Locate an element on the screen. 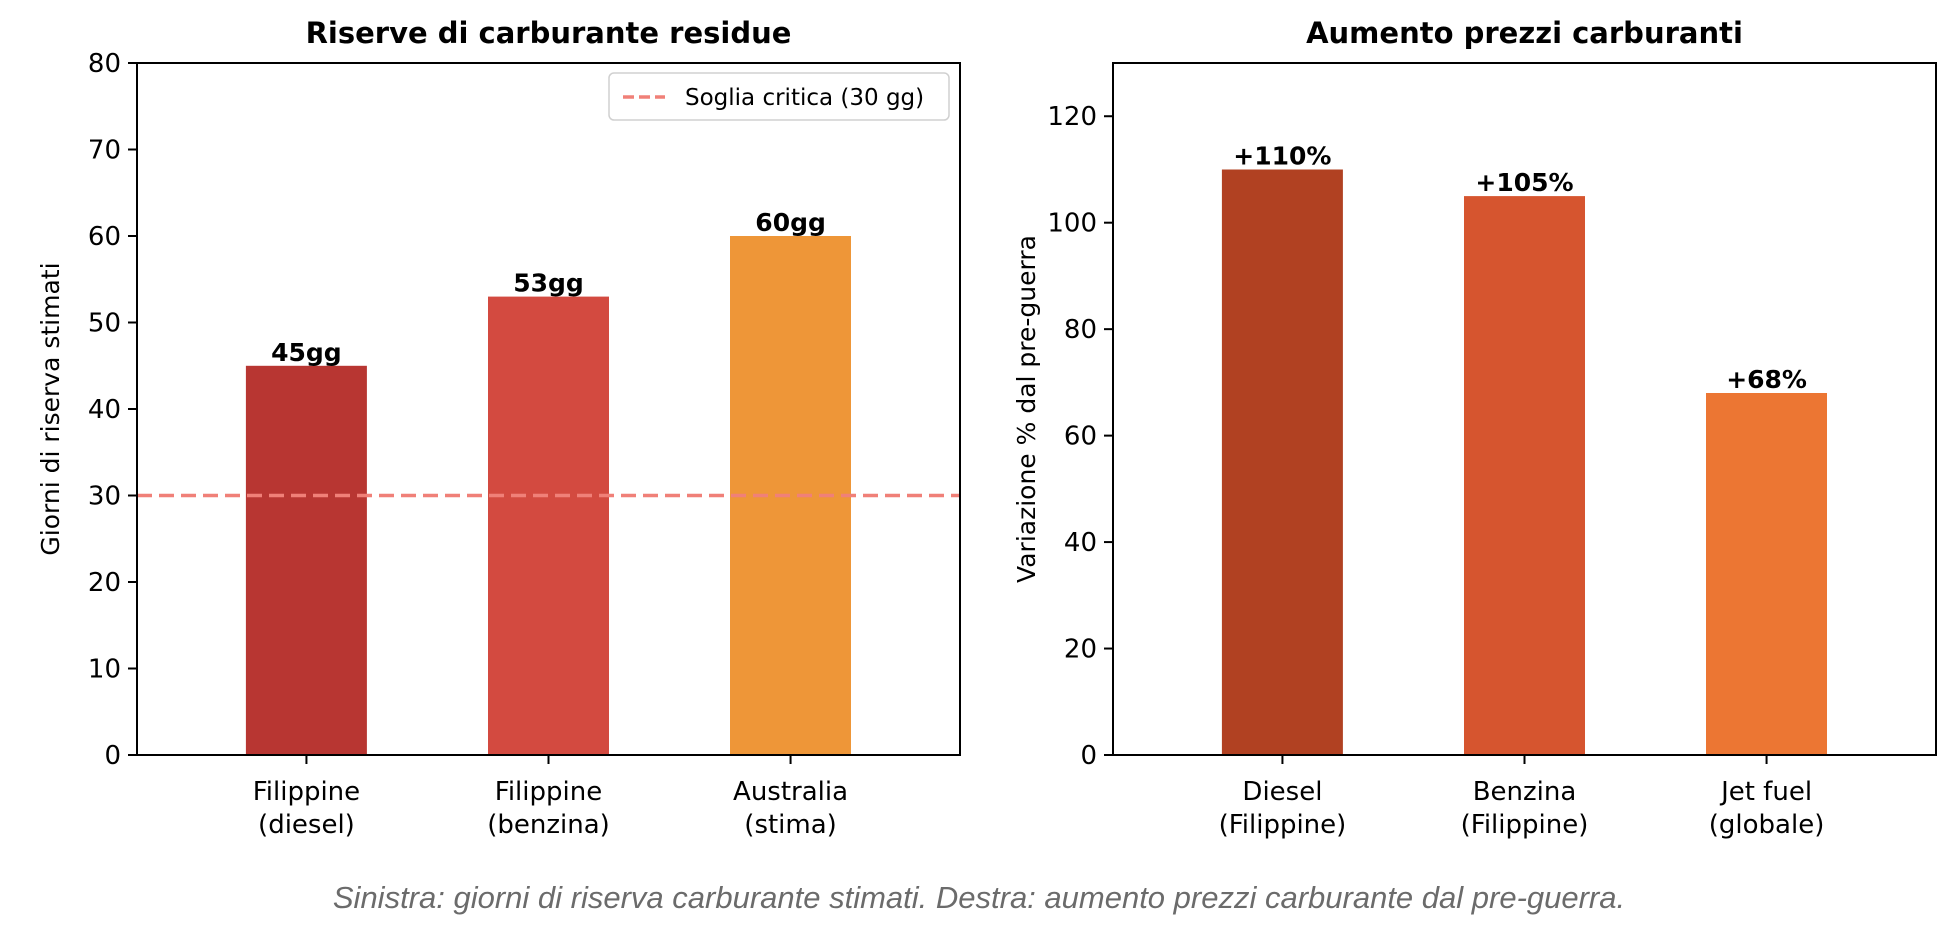 This screenshot has width=1958, height=944. y-tick-label: 10 is located at coordinates (104, 670).